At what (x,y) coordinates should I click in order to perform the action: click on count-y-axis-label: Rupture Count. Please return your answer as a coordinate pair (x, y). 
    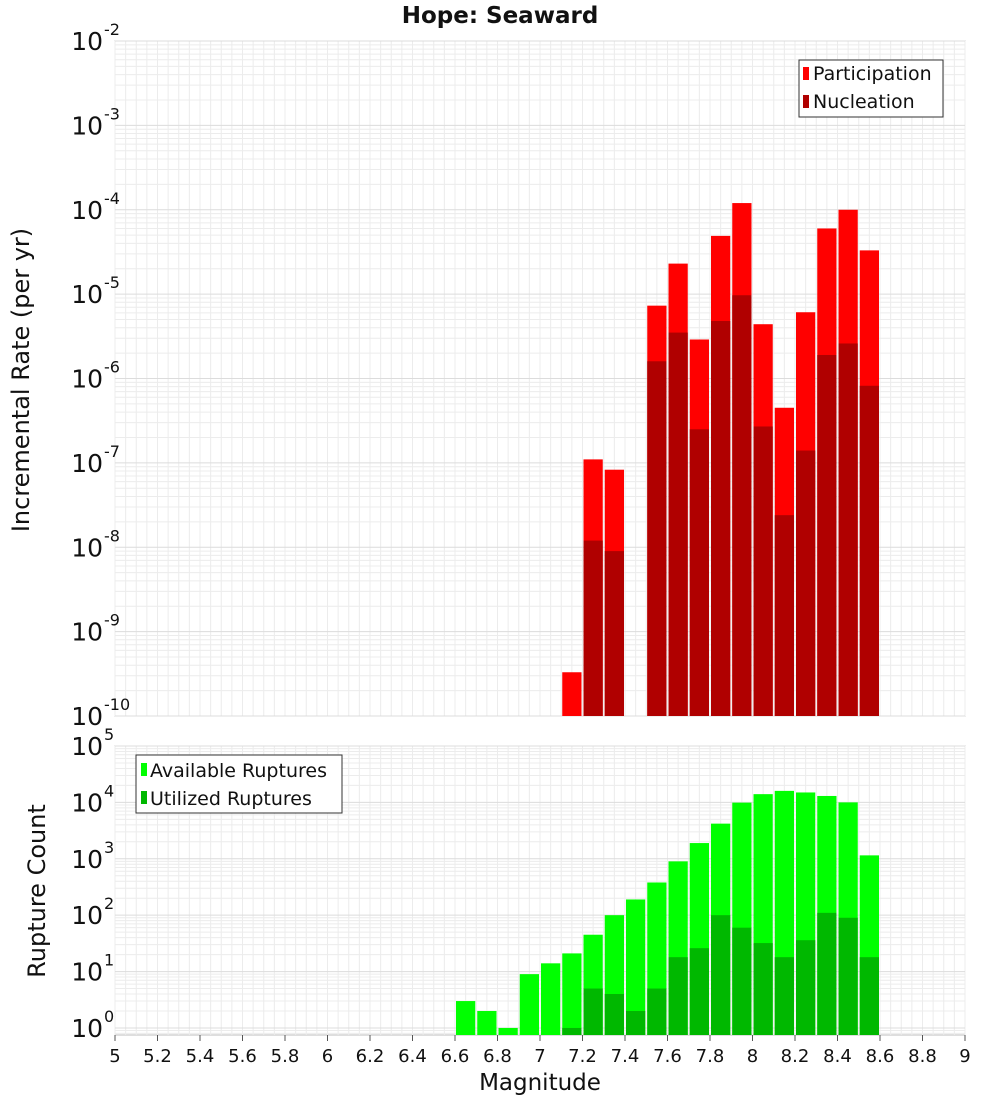
    Looking at the image, I should click on (37, 891).